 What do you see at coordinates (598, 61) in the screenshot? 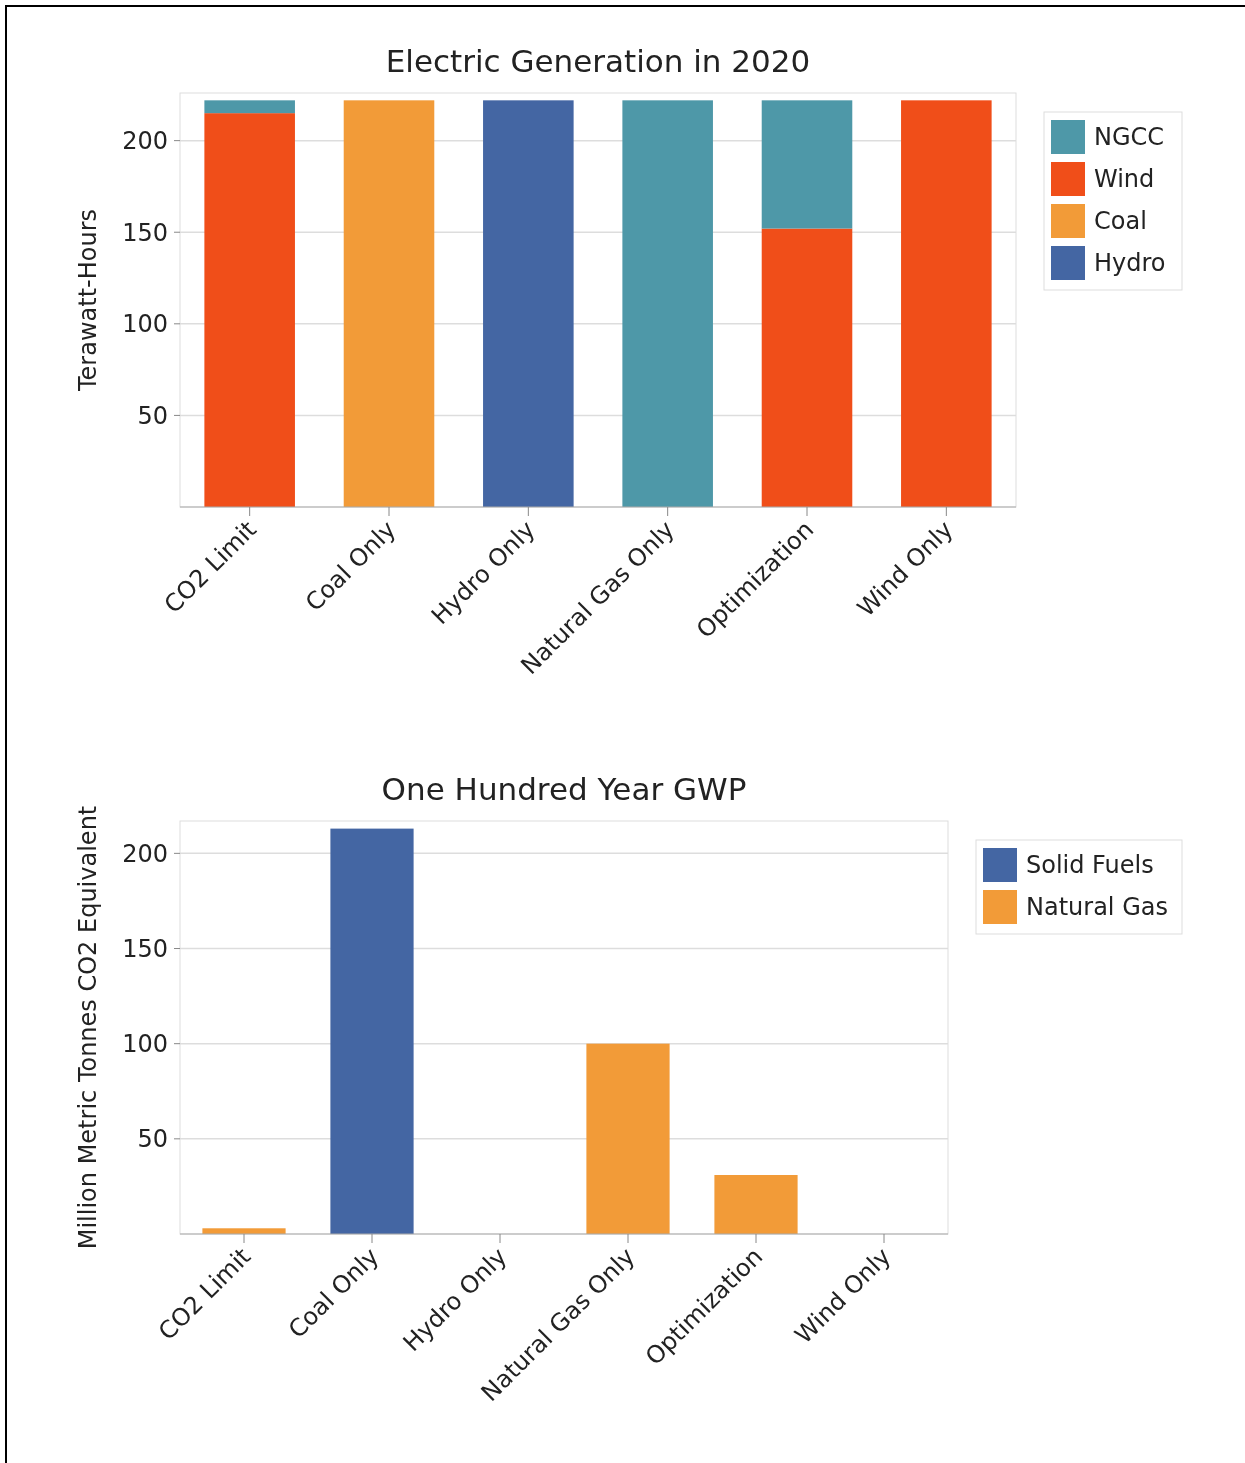
I see `chart-title: Electric Generation in 2020` at bounding box center [598, 61].